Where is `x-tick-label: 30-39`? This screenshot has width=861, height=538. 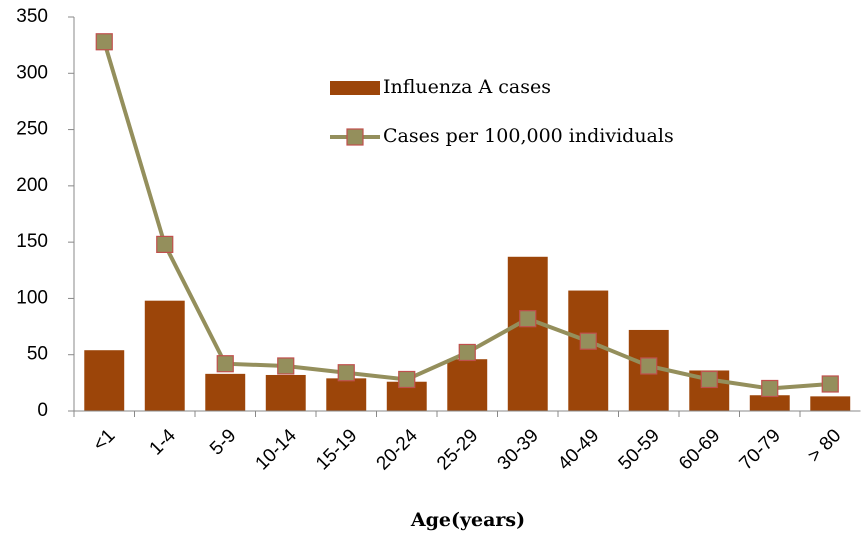
x-tick-label: 30-39 is located at coordinates (518, 449).